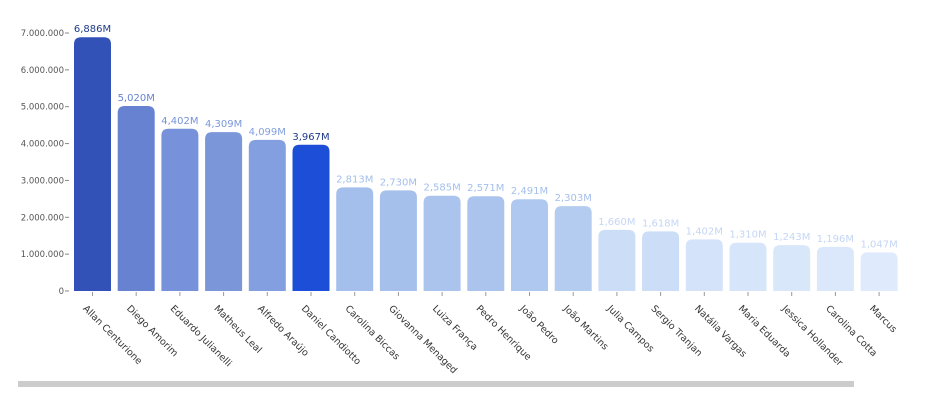 This screenshot has width=943, height=407. What do you see at coordinates (267, 132) in the screenshot?
I see `bar-value-label: 4,099M` at bounding box center [267, 132].